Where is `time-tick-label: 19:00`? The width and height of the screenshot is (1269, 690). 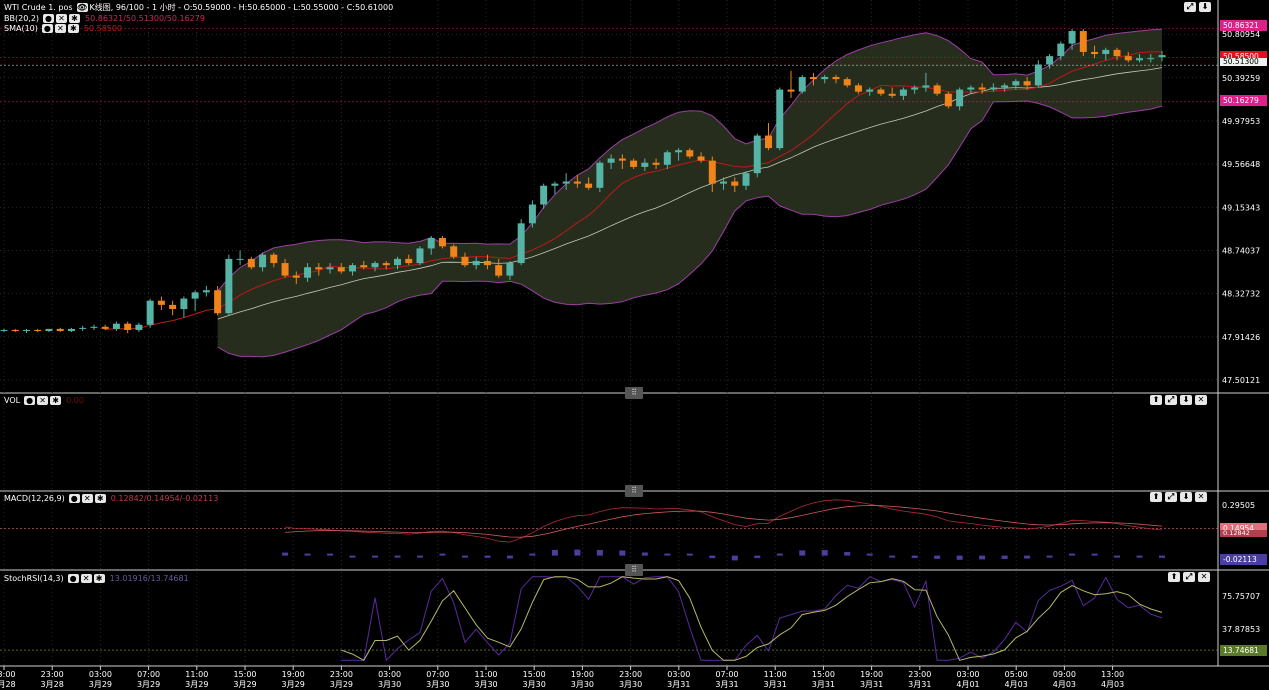
time-tick-label: 19:00 is located at coordinates (582, 674).